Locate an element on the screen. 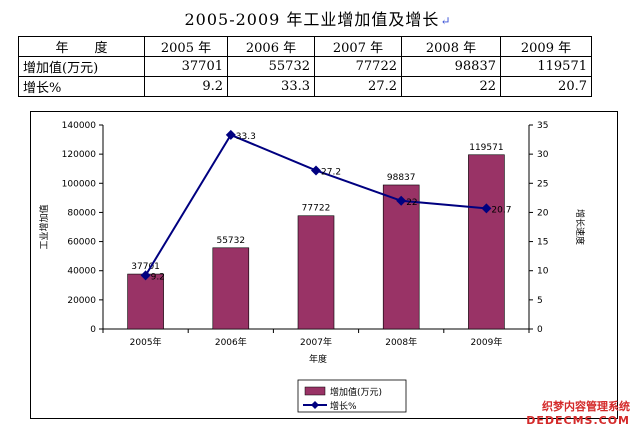 This screenshot has height=431, width=636. y2-tick-label: 15 is located at coordinates (542, 243).